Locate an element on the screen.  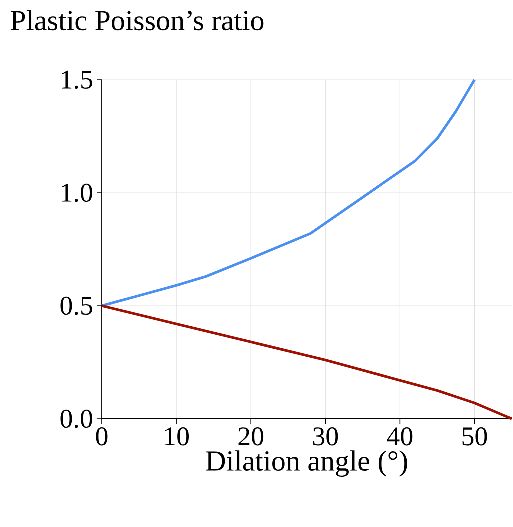
chart-title: Plastic Poisson’s ratio is located at coordinates (137, 20).